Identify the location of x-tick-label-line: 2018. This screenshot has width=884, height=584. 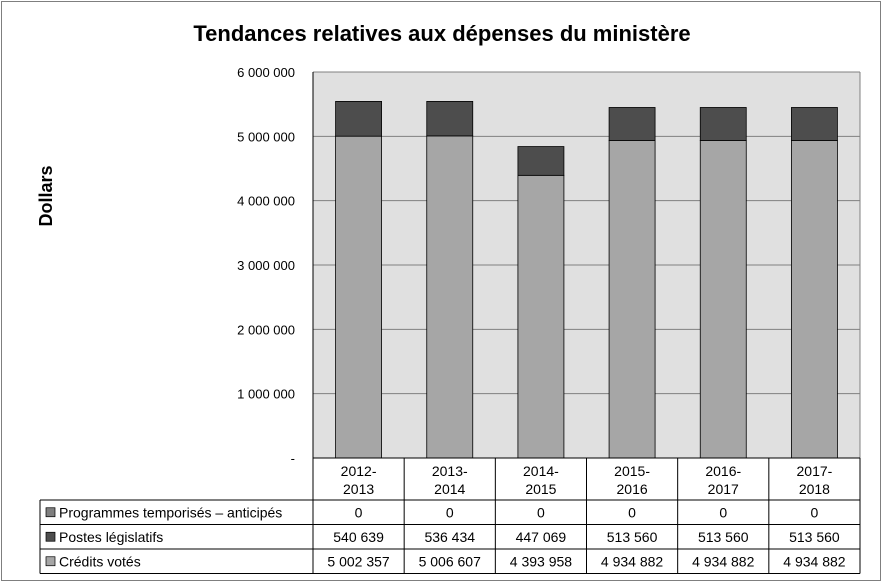
(814, 489).